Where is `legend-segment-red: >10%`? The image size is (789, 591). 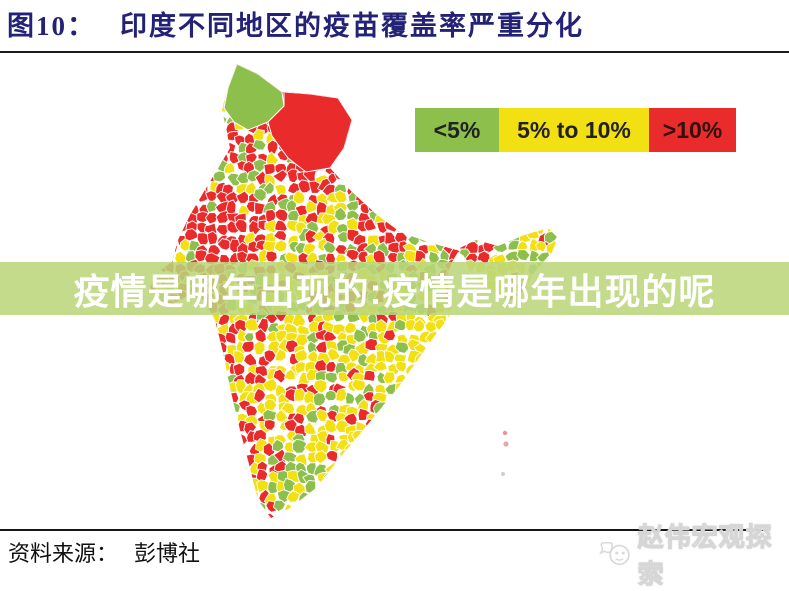 legend-segment-red: >10% is located at coordinates (692, 130).